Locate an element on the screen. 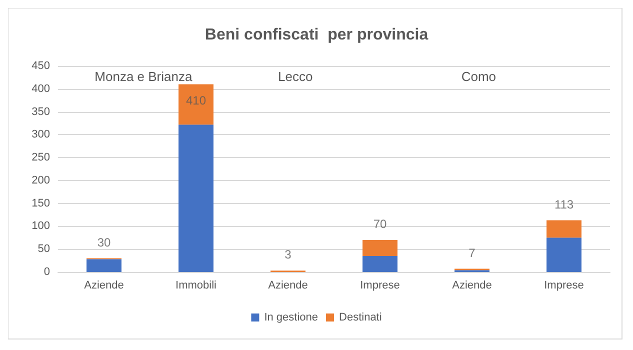  annotation: Como is located at coordinates (478, 76).